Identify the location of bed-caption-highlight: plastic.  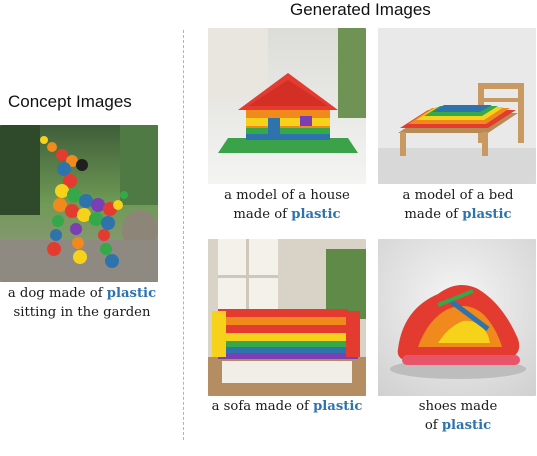
(487, 214).